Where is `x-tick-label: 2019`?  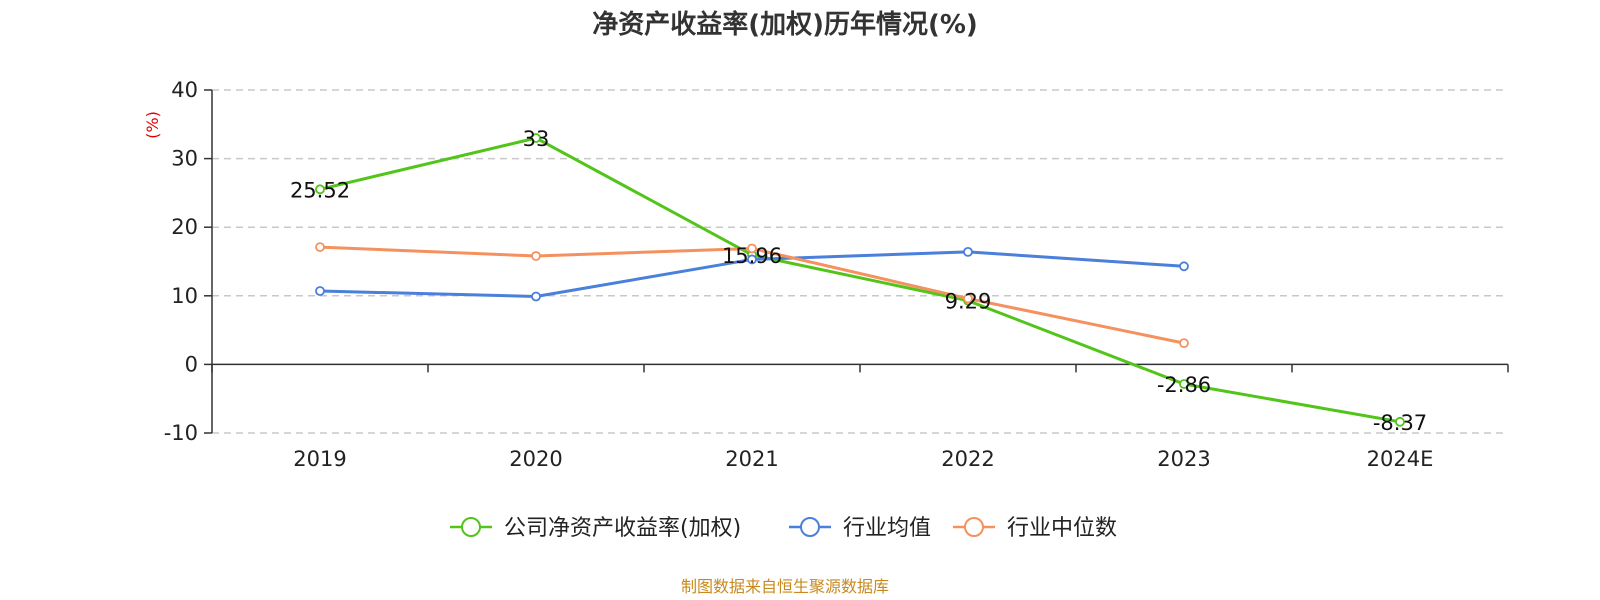 x-tick-label: 2019 is located at coordinates (319, 459).